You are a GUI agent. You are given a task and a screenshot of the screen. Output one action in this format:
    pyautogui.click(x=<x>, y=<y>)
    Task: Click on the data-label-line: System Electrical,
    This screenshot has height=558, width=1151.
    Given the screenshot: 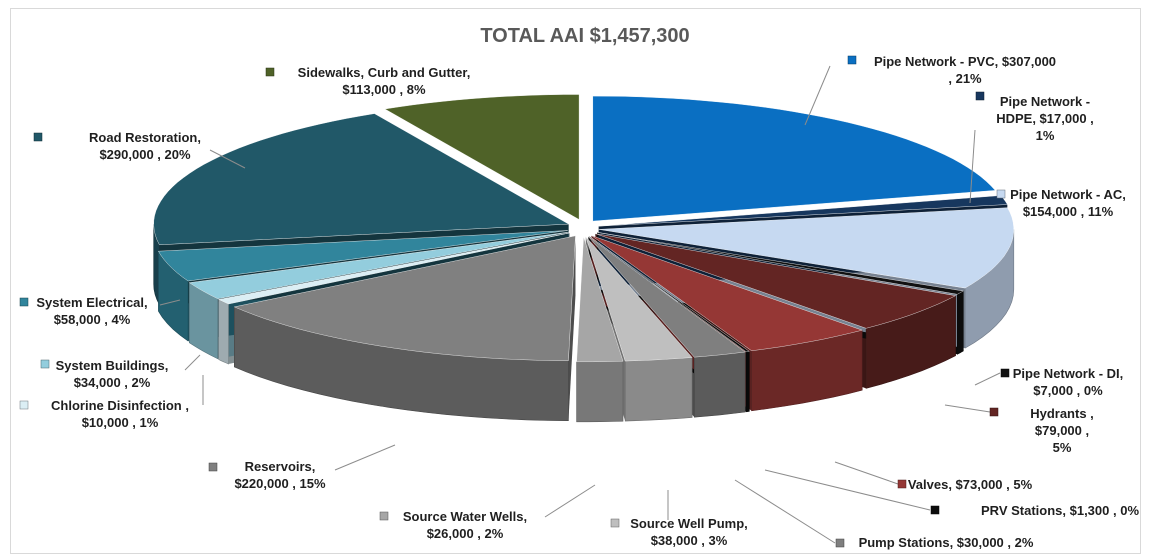 What is the action you would take?
    pyautogui.click(x=91, y=302)
    